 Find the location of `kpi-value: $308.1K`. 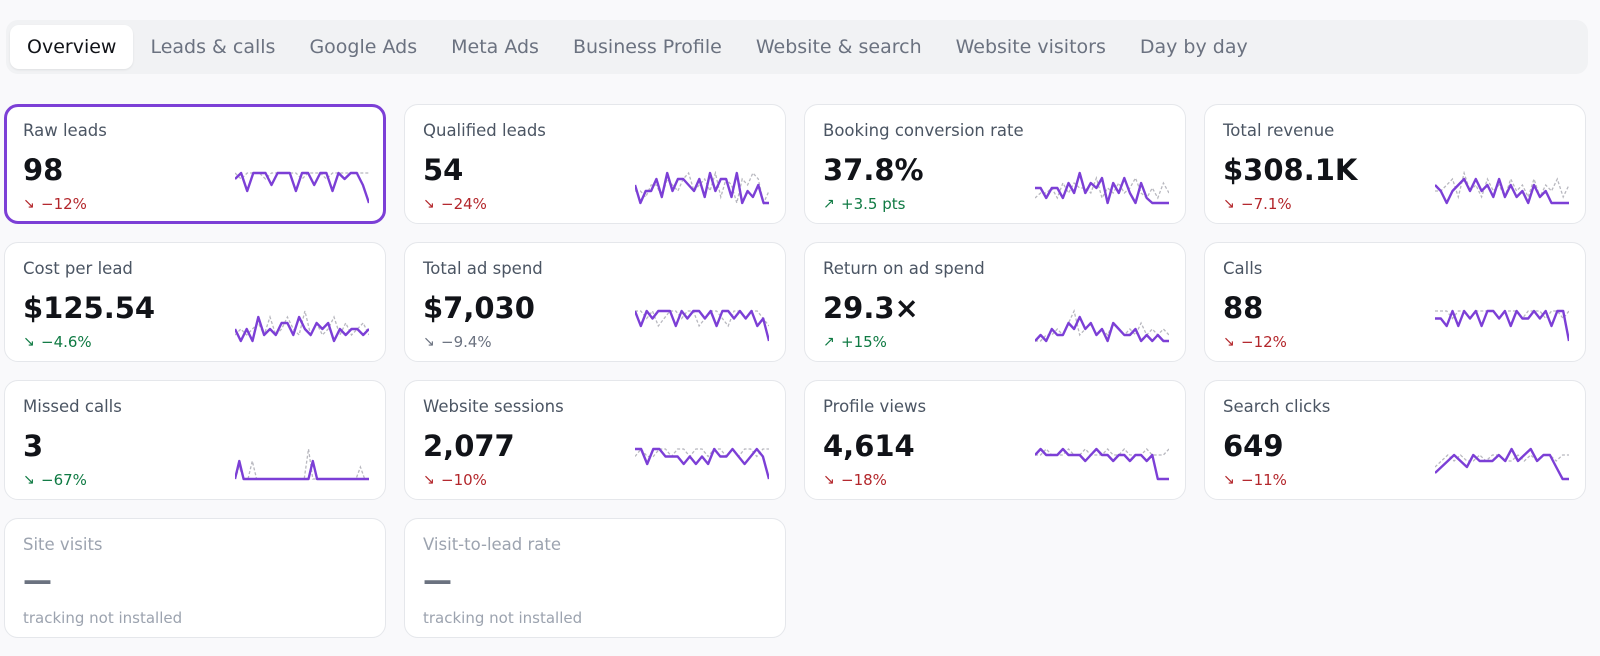

kpi-value: $308.1K is located at coordinates (1290, 170).